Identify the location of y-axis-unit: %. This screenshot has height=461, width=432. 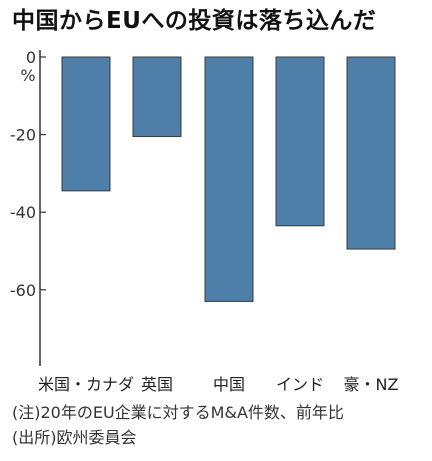
(27, 75).